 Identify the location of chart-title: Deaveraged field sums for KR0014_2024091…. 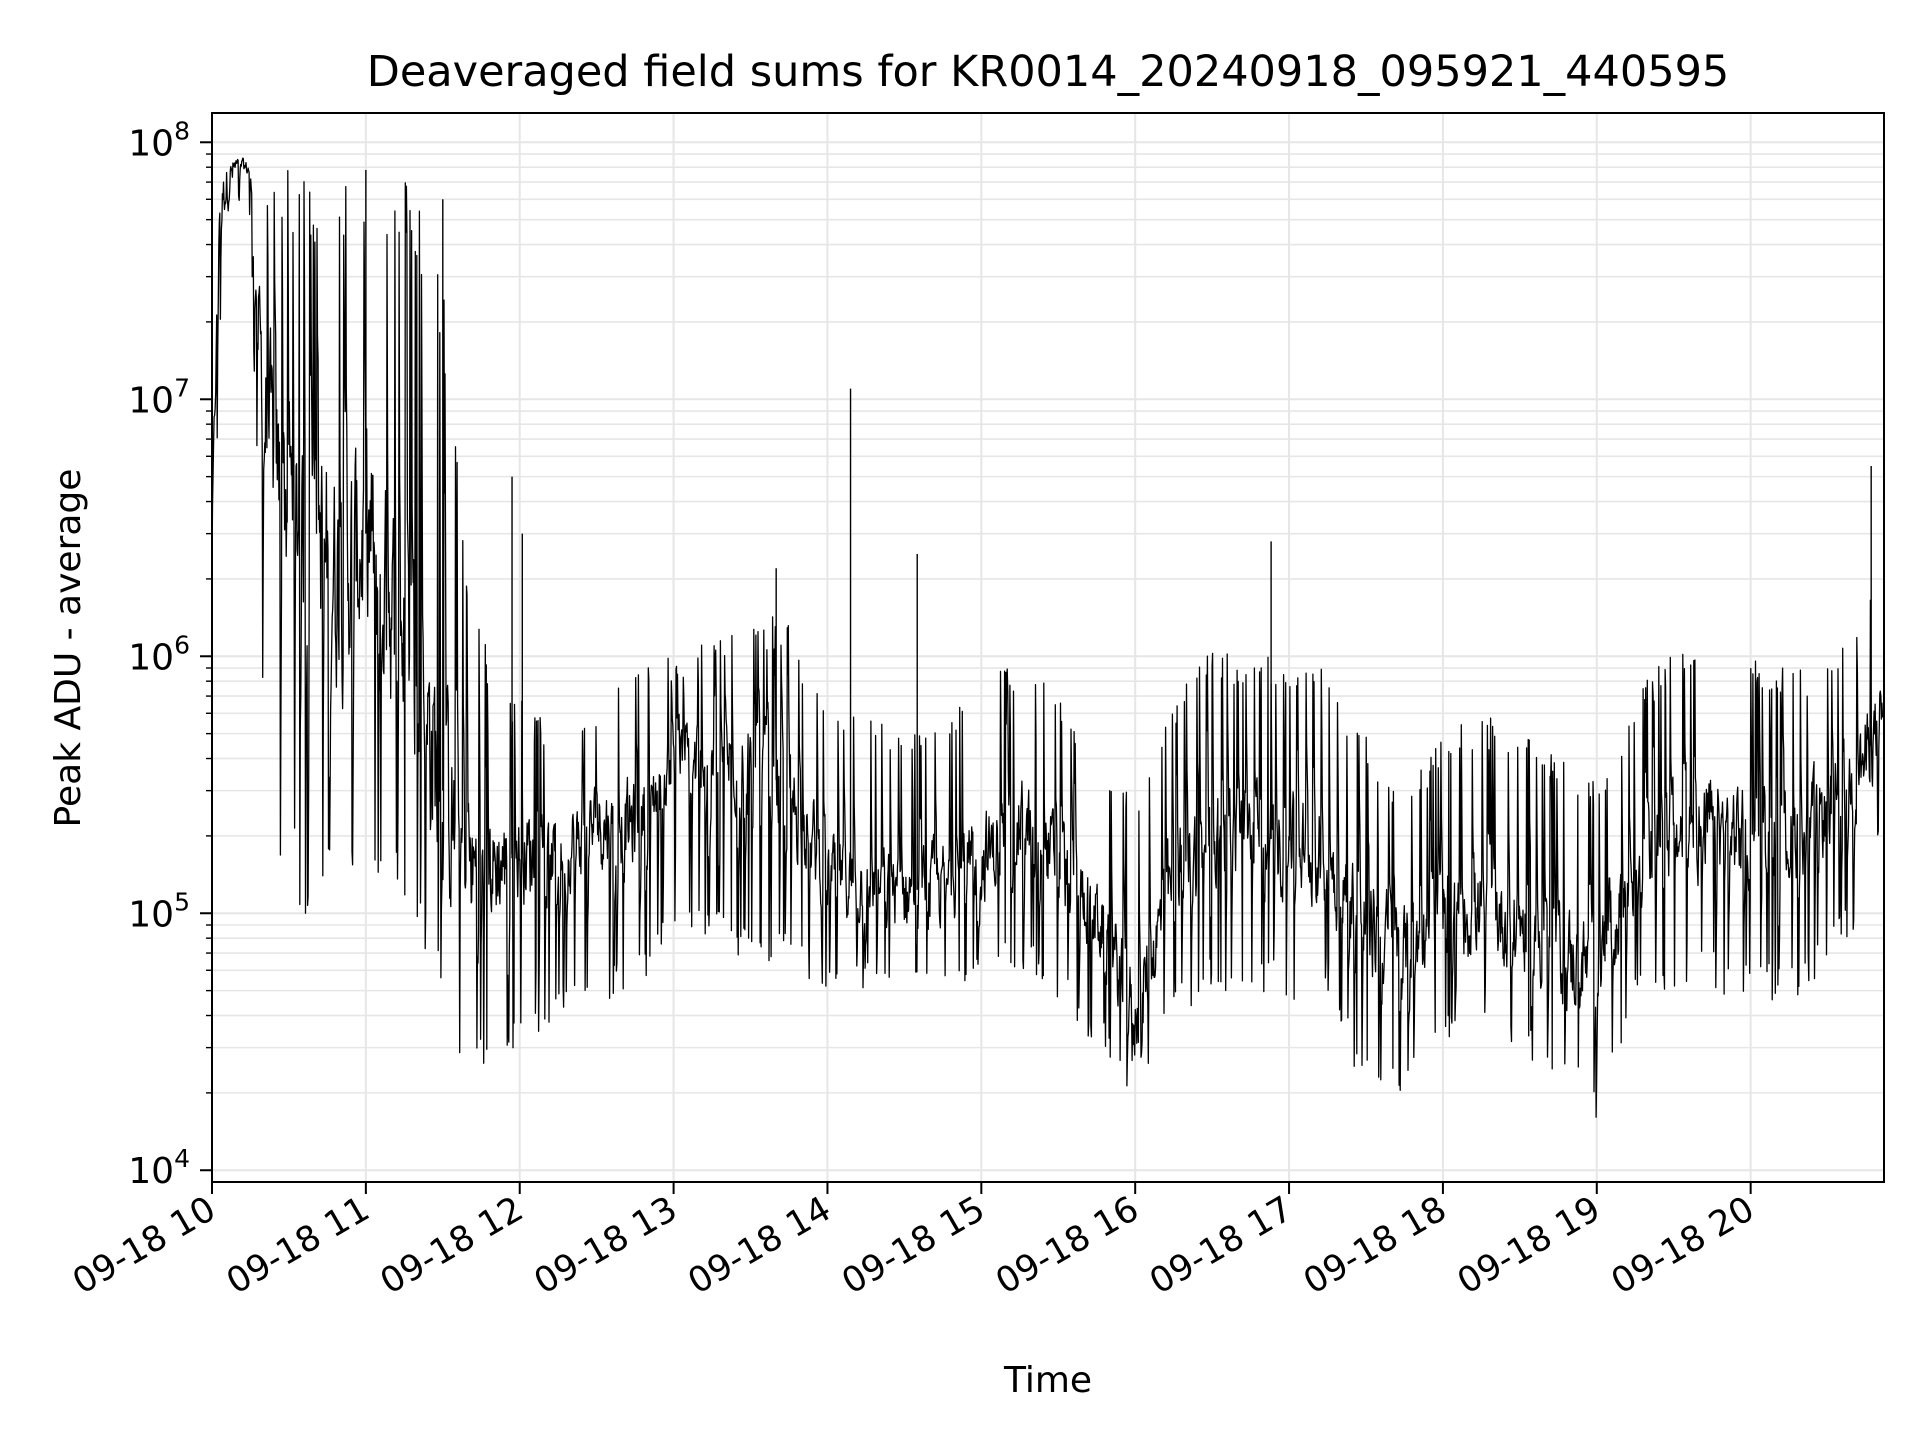
(1048, 72).